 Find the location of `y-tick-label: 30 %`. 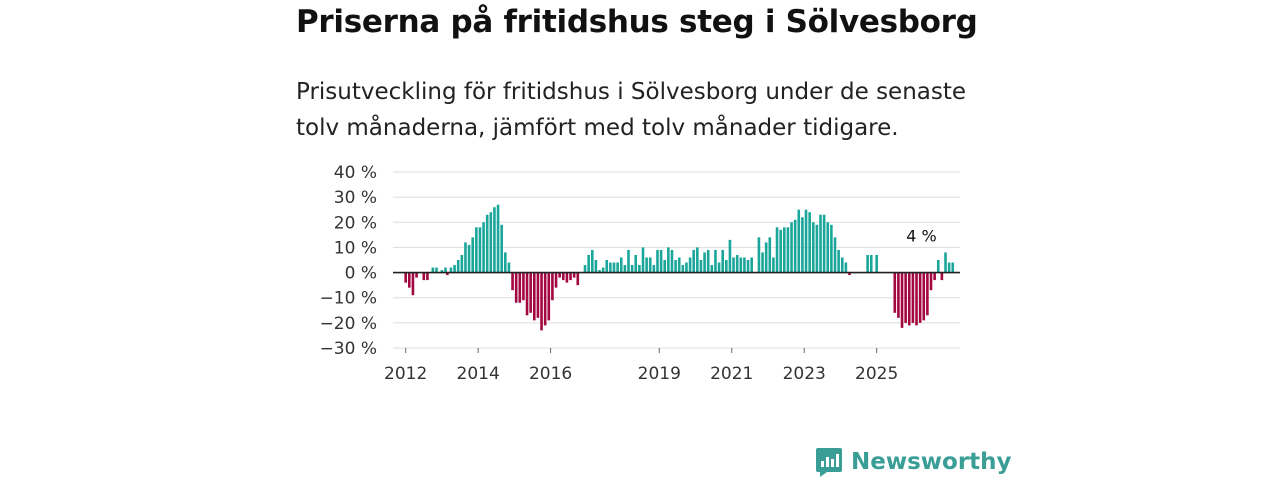

y-tick-label: 30 % is located at coordinates (355, 198).